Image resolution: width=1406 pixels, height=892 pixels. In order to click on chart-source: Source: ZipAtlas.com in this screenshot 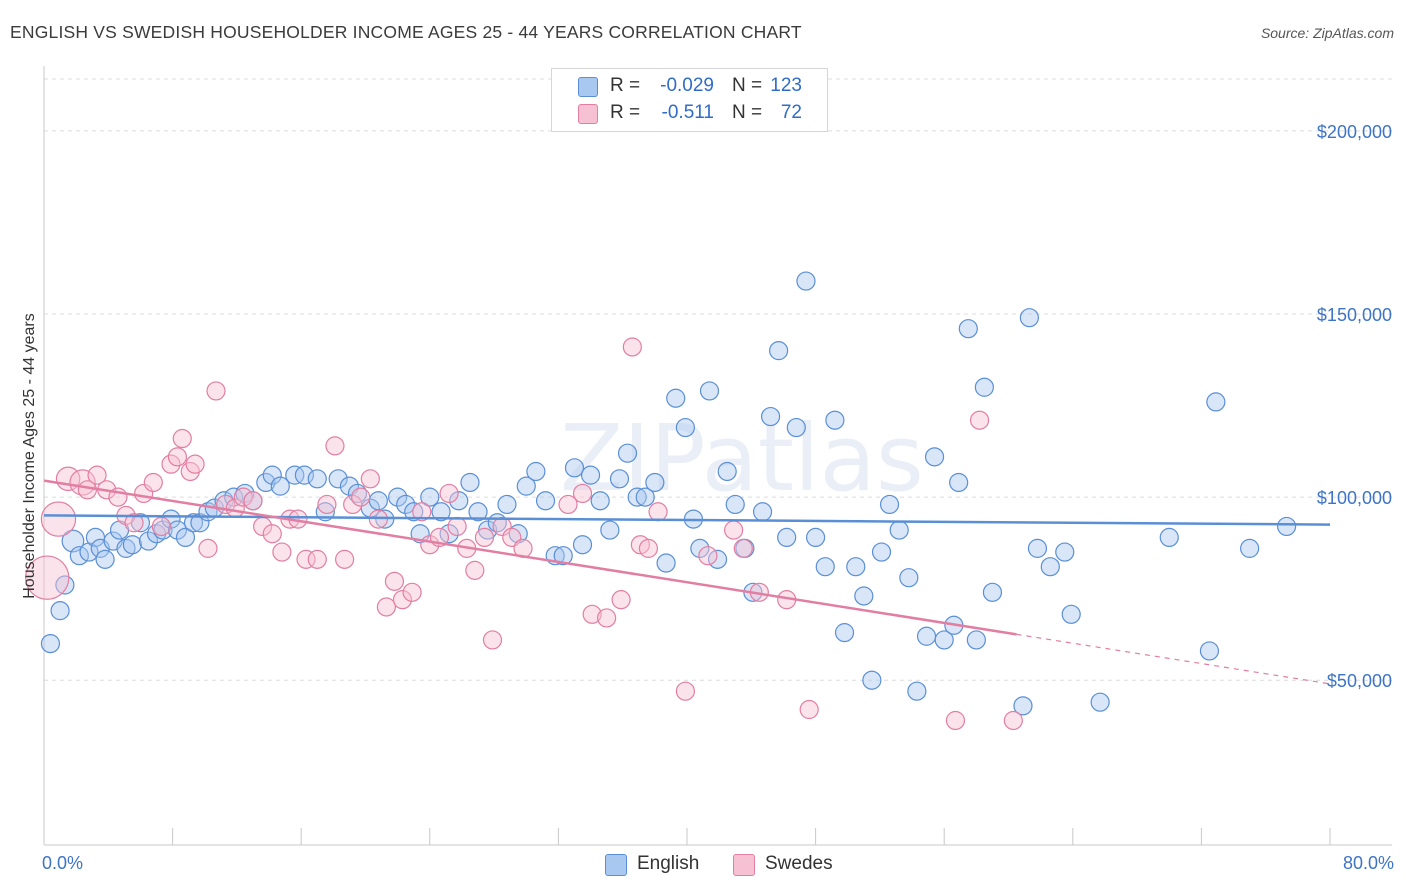, I will do `click(1327, 33)`.